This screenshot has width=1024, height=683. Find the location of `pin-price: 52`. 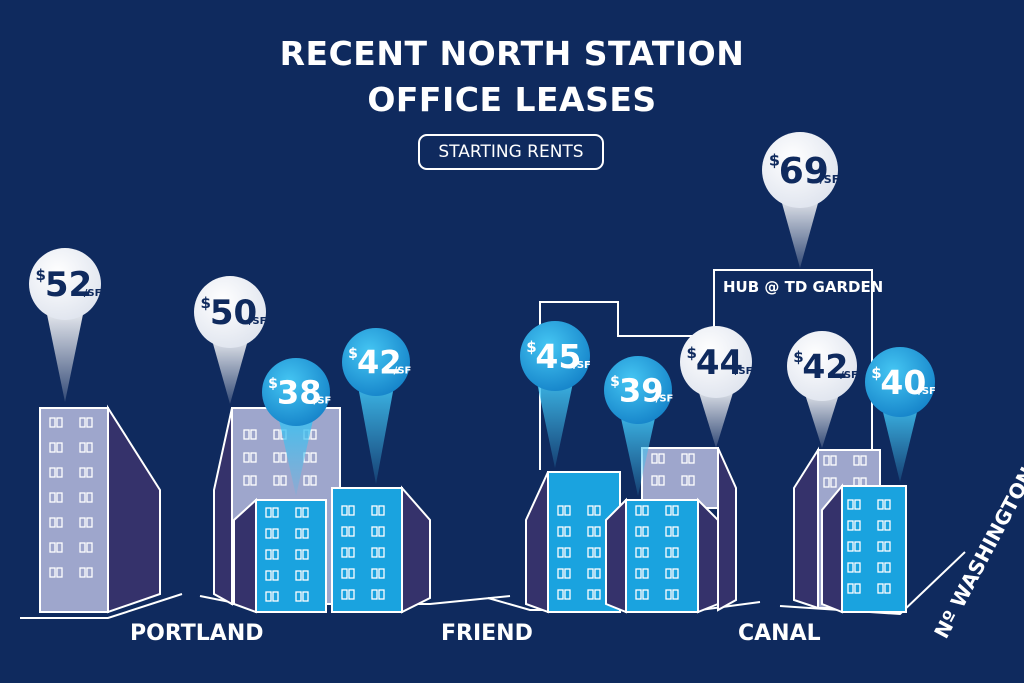

pin-price: 52 is located at coordinates (68, 285).